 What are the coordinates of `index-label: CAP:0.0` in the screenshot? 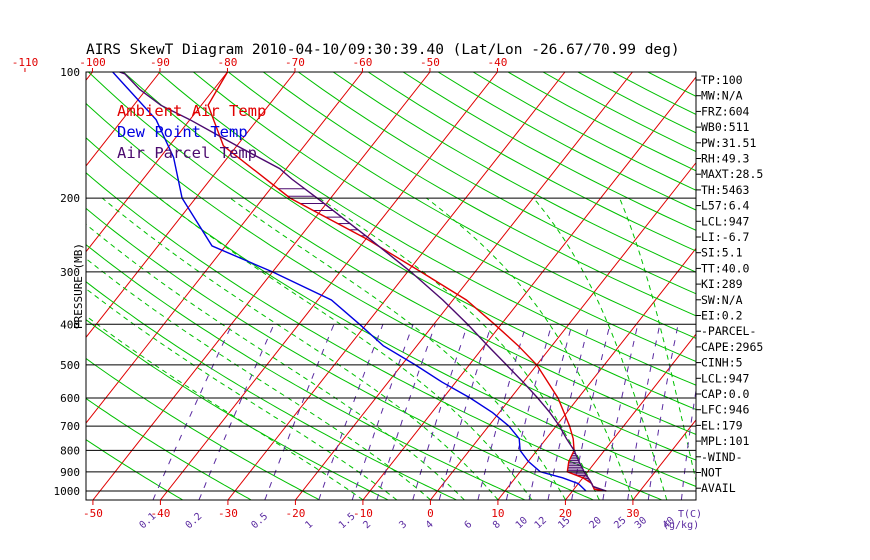 It's located at (725, 394).